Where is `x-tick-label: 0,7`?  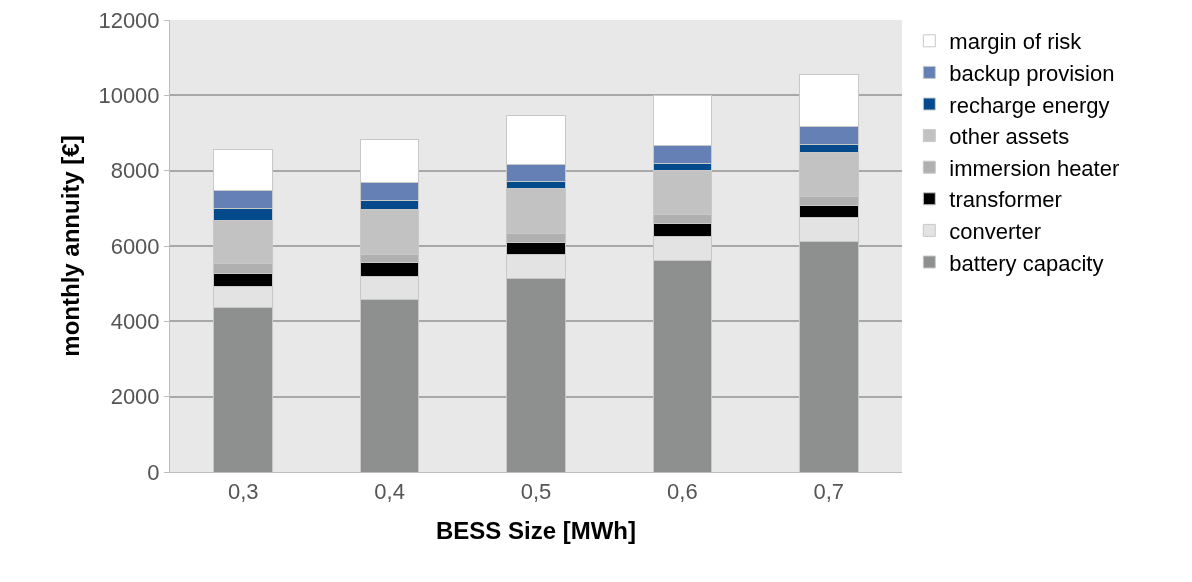
x-tick-label: 0,7 is located at coordinates (829, 492).